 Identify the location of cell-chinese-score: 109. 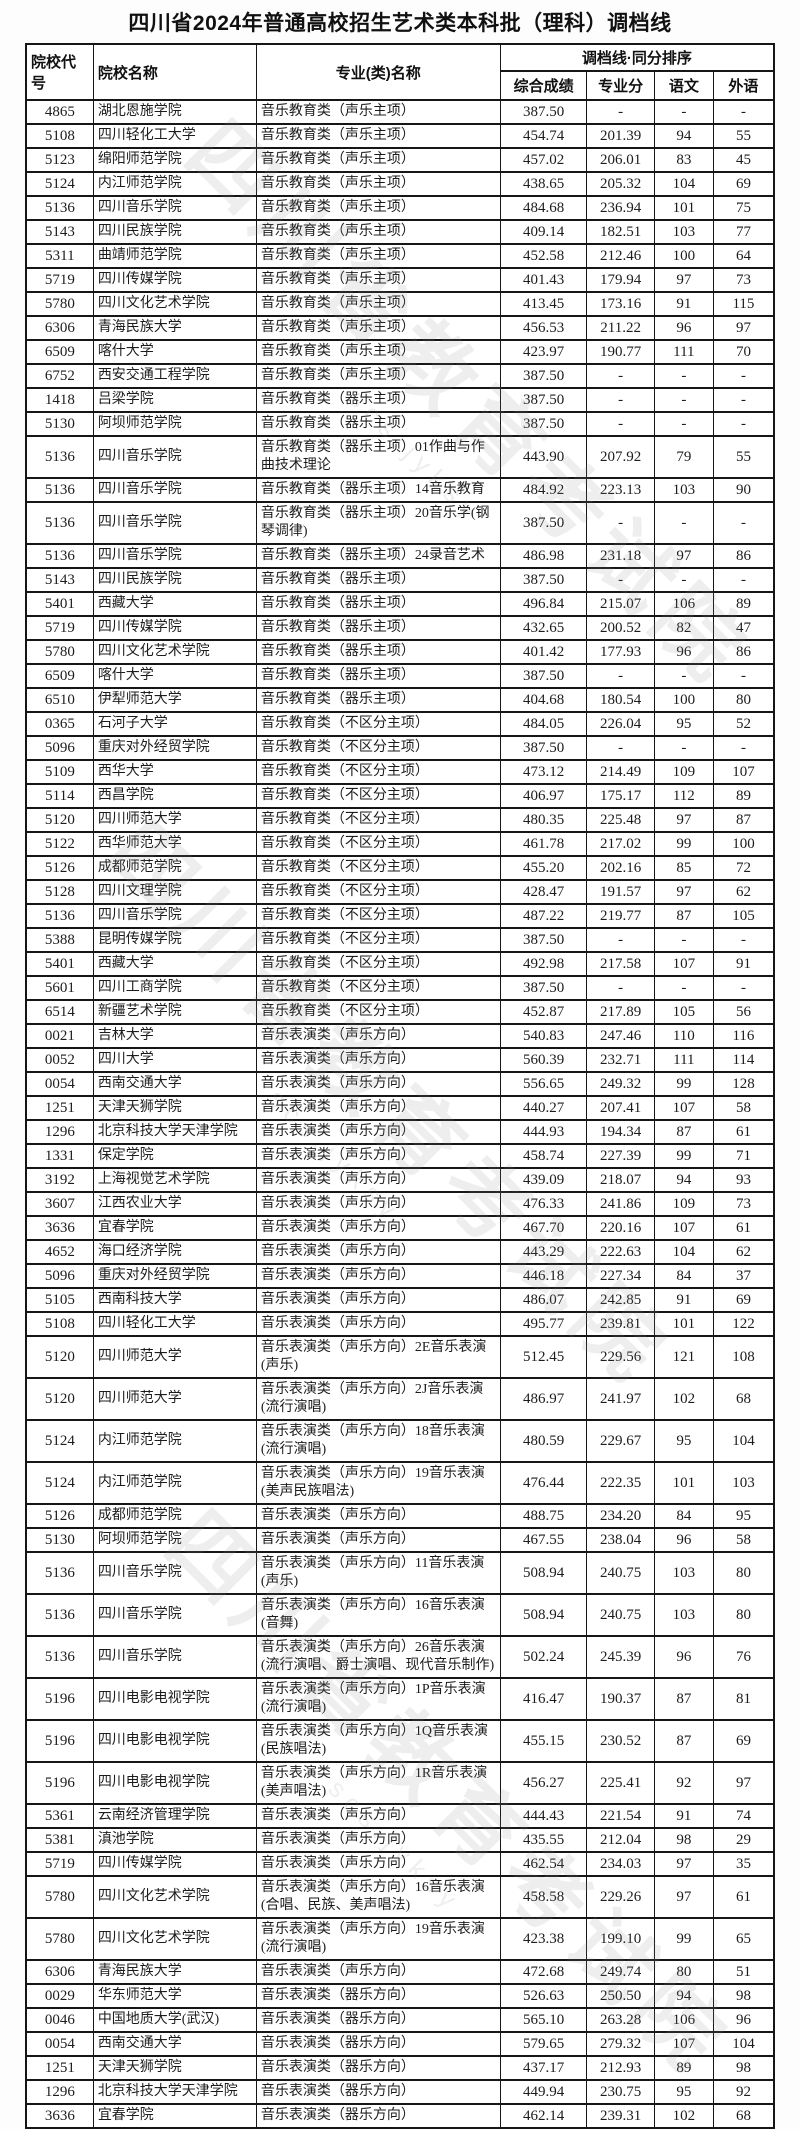
(683, 772).